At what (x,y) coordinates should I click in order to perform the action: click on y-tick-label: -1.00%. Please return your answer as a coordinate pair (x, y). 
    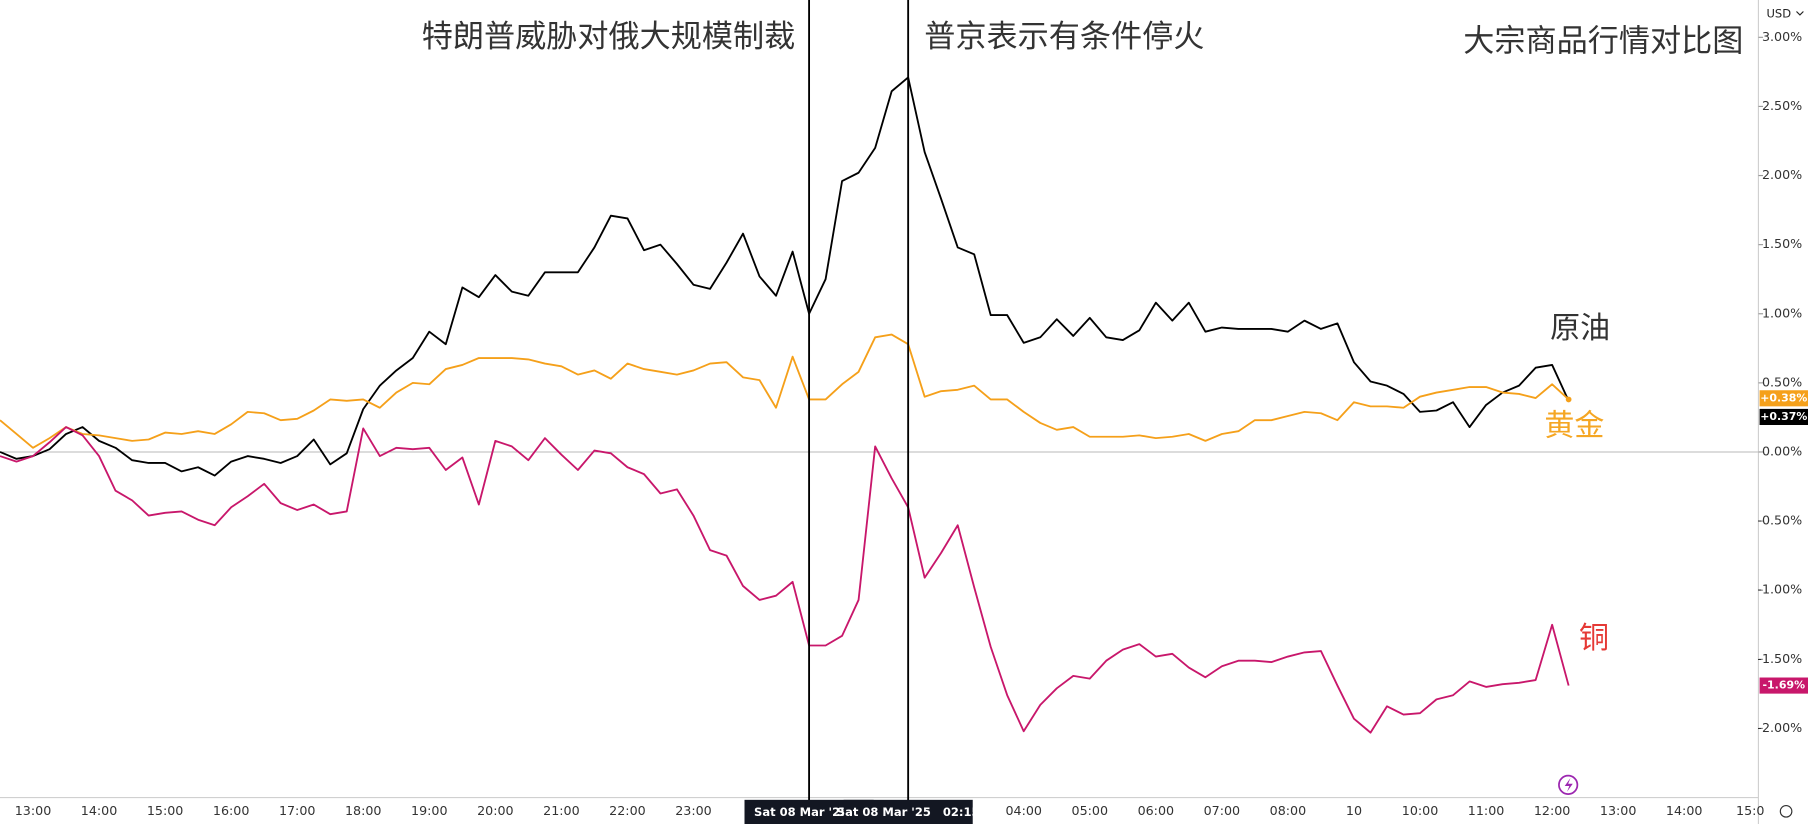
    Looking at the image, I should click on (1779, 589).